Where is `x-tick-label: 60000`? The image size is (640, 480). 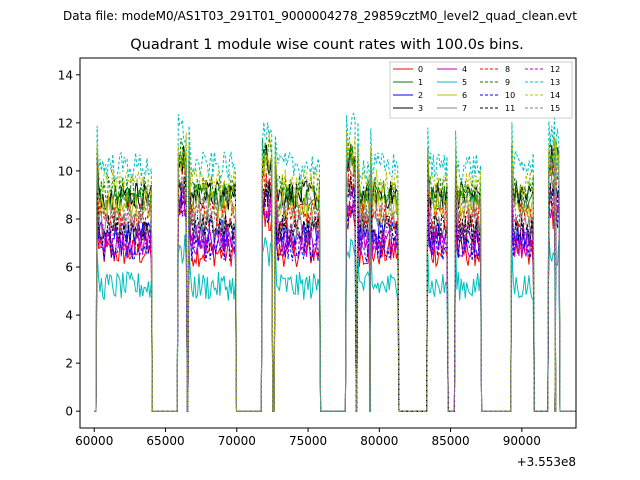 x-tick-label: 60000 is located at coordinates (94, 441).